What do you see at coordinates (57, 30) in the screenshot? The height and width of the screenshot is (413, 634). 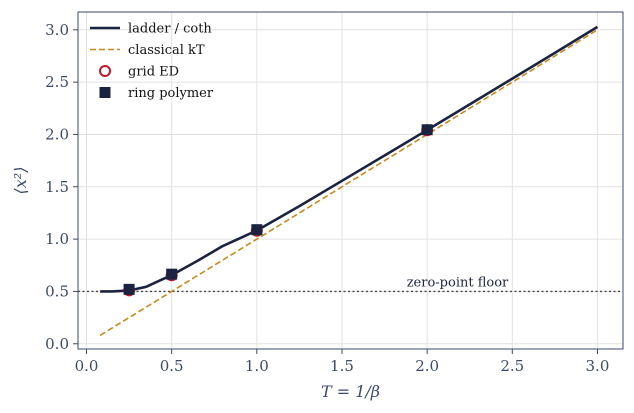 I see `y-tick-label: 3.0` at bounding box center [57, 30].